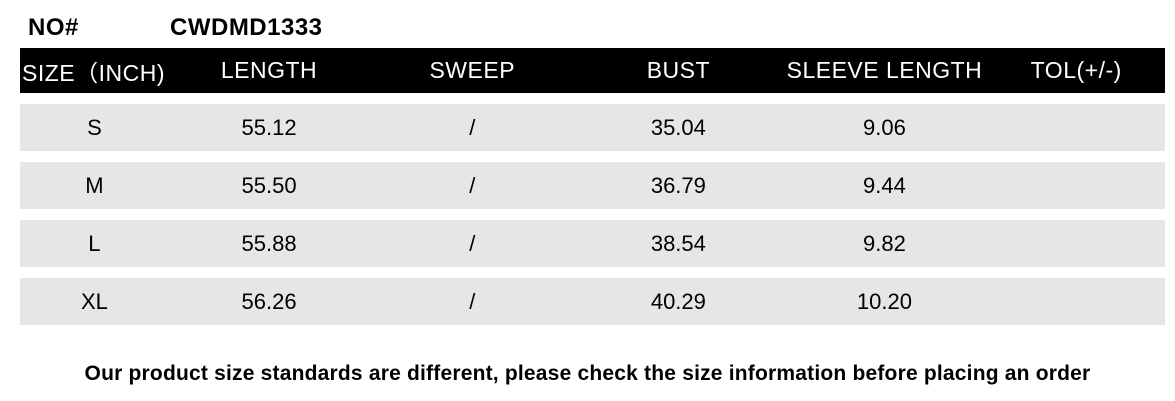 The image size is (1175, 401). What do you see at coordinates (269, 185) in the screenshot?
I see `length-value: 55.50` at bounding box center [269, 185].